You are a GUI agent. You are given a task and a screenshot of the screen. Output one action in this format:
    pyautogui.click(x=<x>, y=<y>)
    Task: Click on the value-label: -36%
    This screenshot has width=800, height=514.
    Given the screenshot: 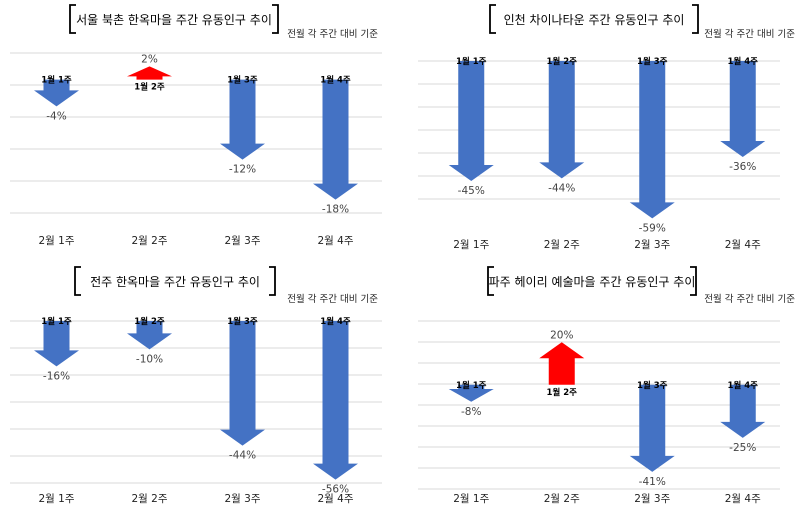 What is the action you would take?
    pyautogui.click(x=742, y=167)
    